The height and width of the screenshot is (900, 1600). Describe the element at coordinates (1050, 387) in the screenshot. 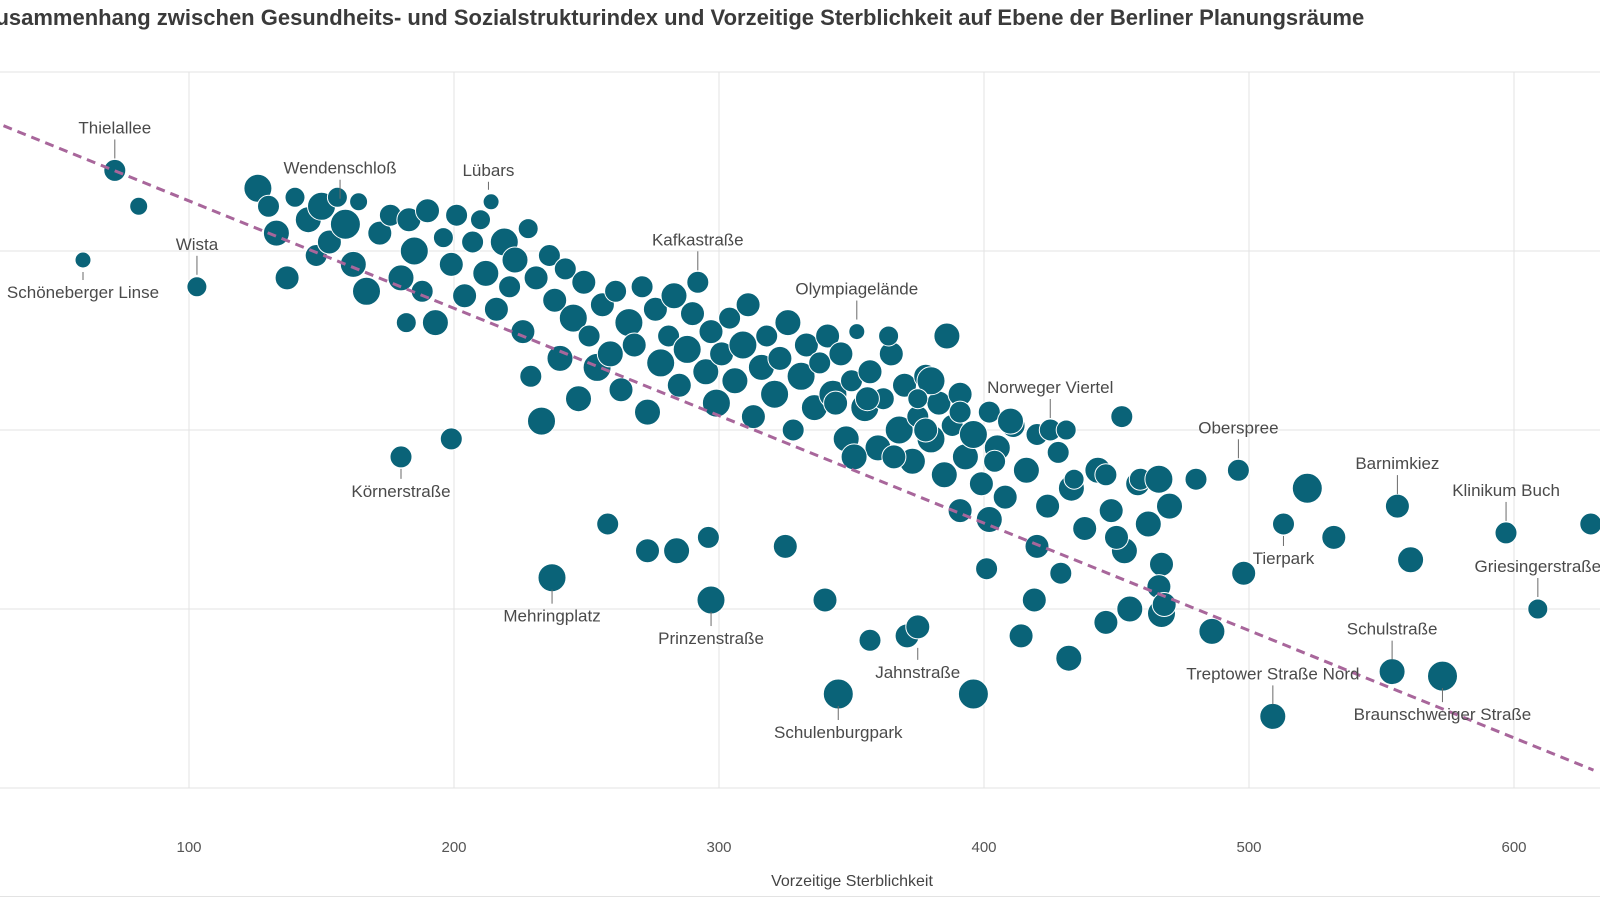

I see `annotation-label: Norweger Viertel` at that location.